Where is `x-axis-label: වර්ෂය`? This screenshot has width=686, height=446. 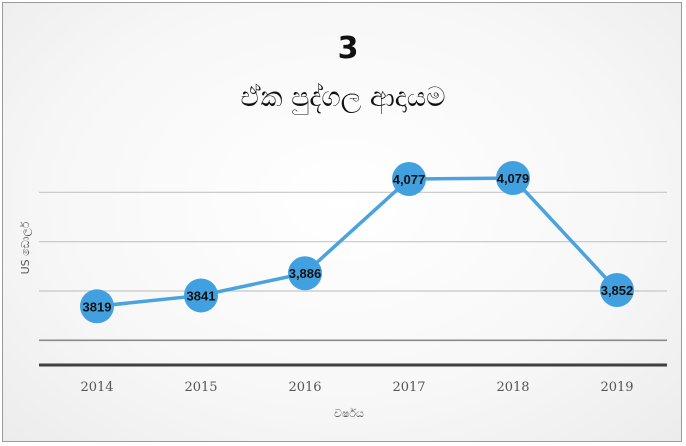
x-axis-label: වර්ෂය is located at coordinates (349, 413).